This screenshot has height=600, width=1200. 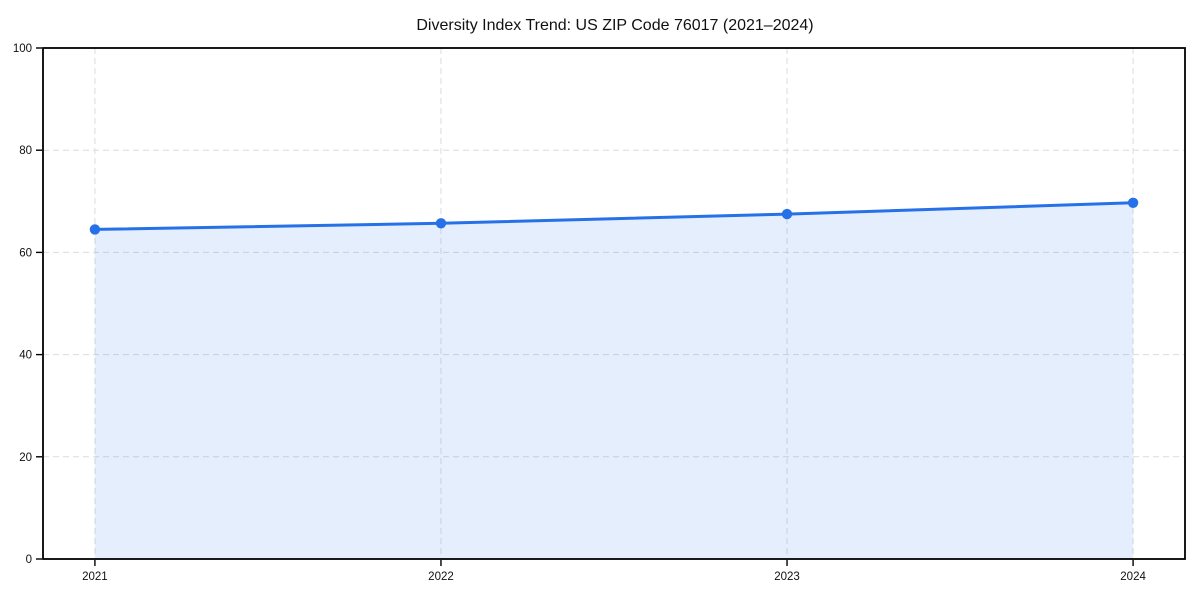 I want to click on y-tick-label: 40, so click(x=25, y=356).